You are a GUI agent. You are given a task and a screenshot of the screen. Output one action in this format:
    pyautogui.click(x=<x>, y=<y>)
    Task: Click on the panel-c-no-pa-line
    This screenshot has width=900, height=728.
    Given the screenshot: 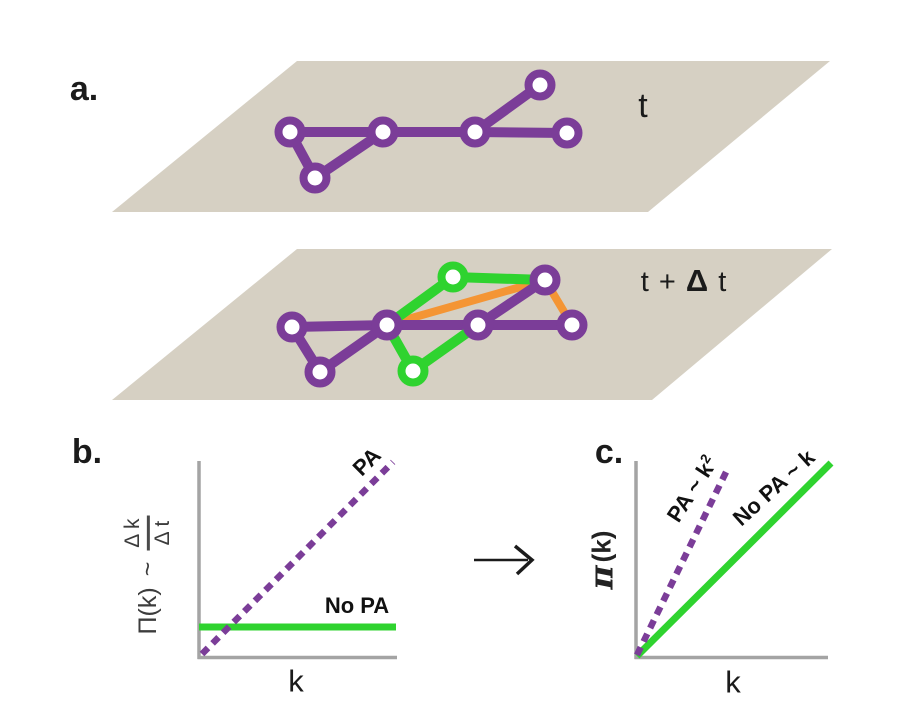 What is the action you would take?
    pyautogui.click(x=734, y=559)
    